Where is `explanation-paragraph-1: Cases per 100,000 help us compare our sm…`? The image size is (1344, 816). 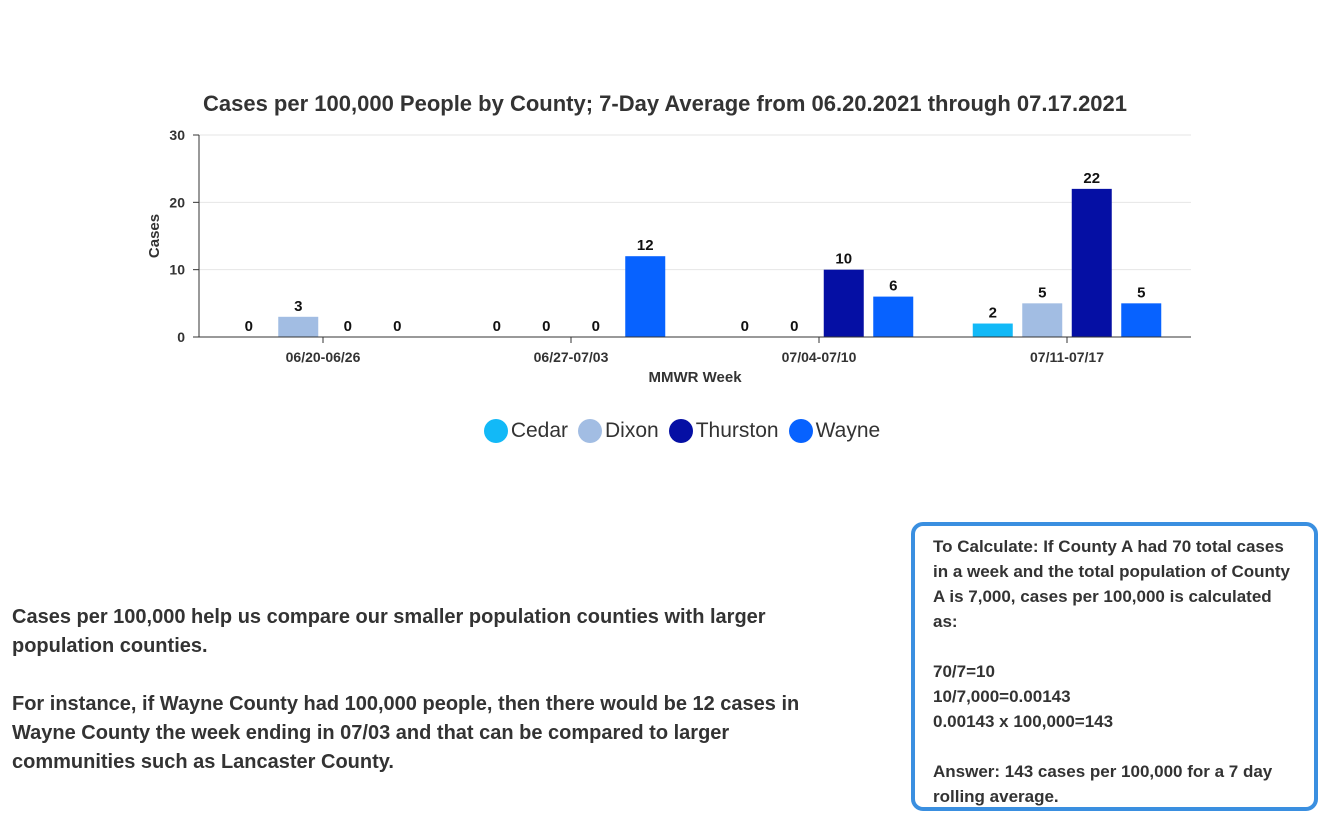 explanation-paragraph-1: Cases per 100,000 help us compare our sm… is located at coordinates (389, 631).